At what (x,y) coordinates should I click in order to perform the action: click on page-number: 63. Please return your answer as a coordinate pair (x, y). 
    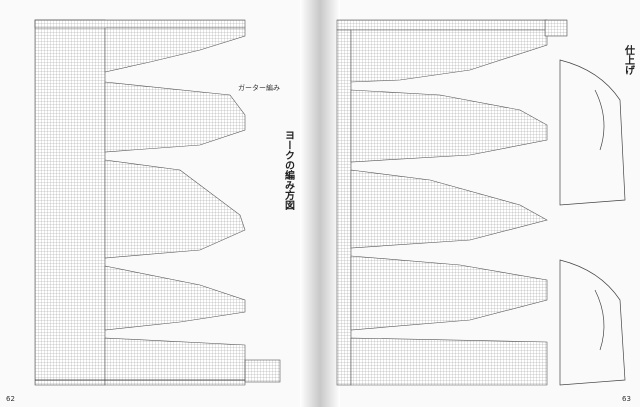
    Looking at the image, I should click on (626, 399).